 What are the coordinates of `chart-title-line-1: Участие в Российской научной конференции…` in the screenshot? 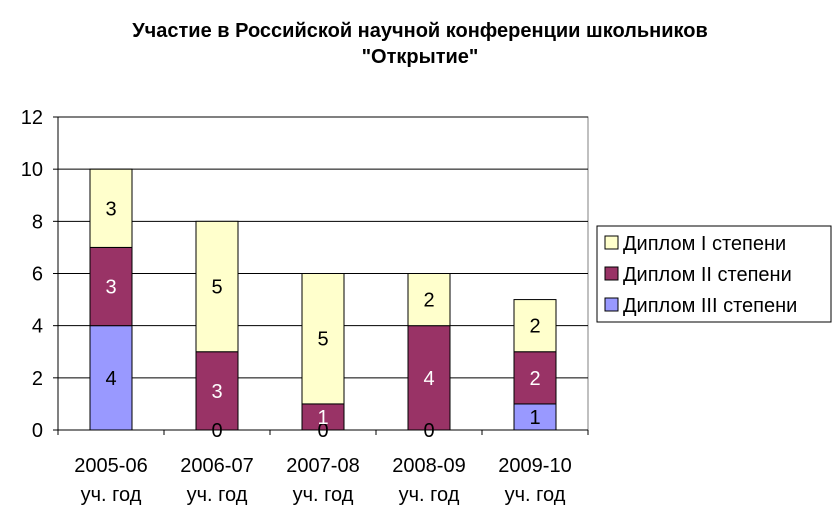 It's located at (420, 31).